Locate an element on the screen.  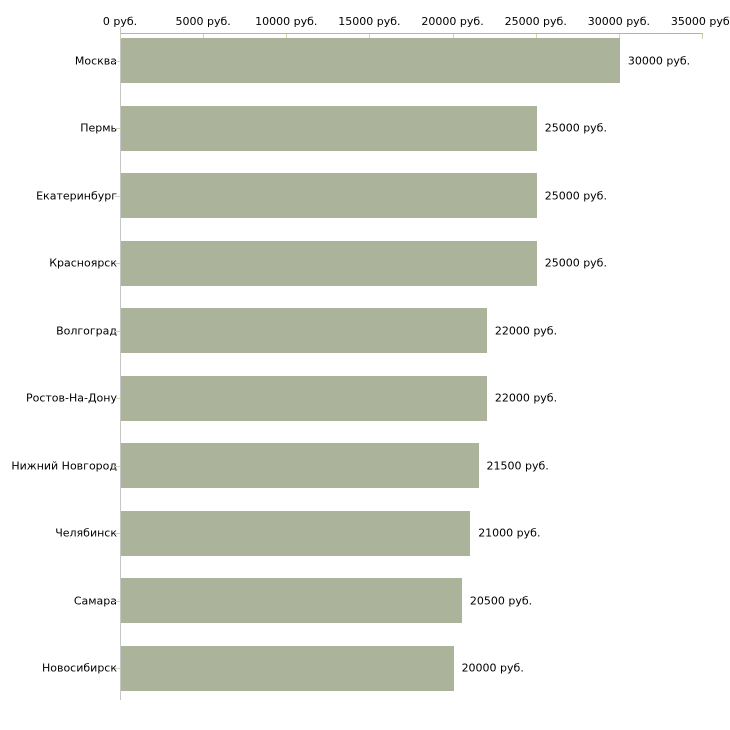
value-label: 21500 руб. is located at coordinates (517, 465).